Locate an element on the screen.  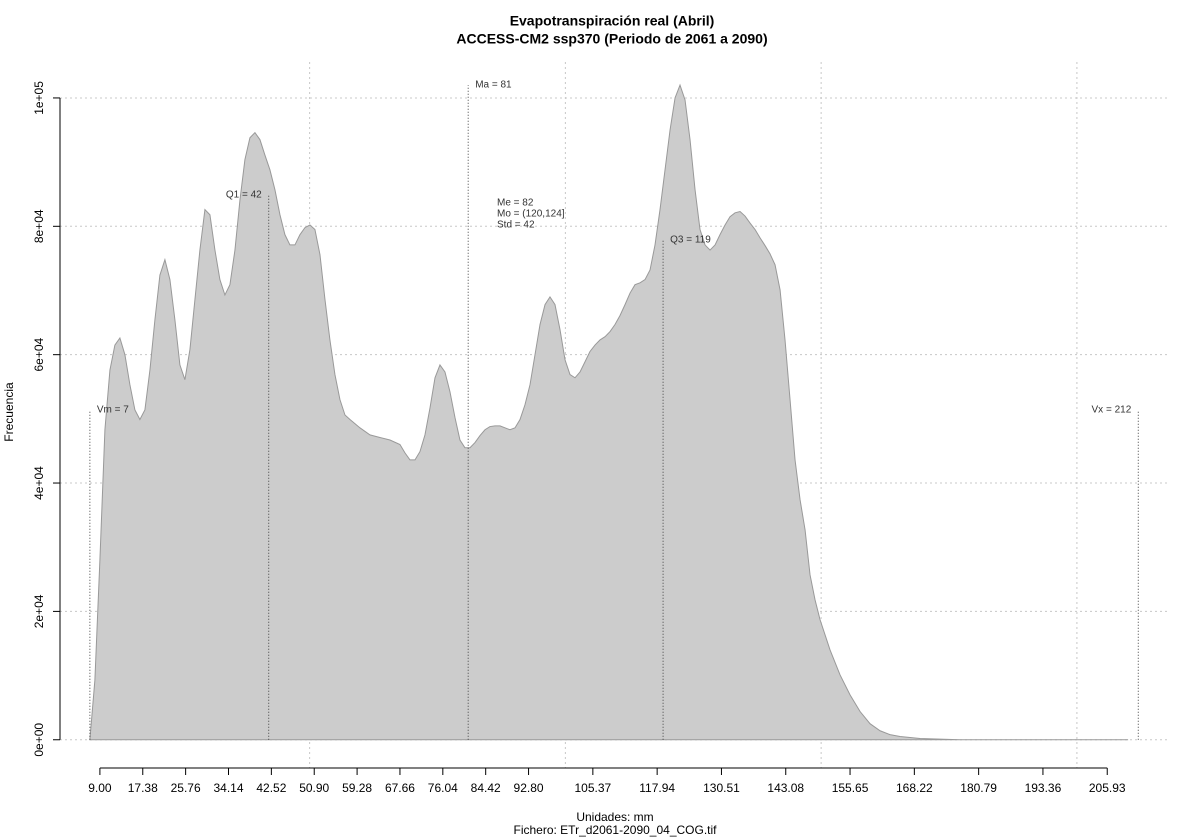
x-tick-label: 50.90 is located at coordinates (314, 788).